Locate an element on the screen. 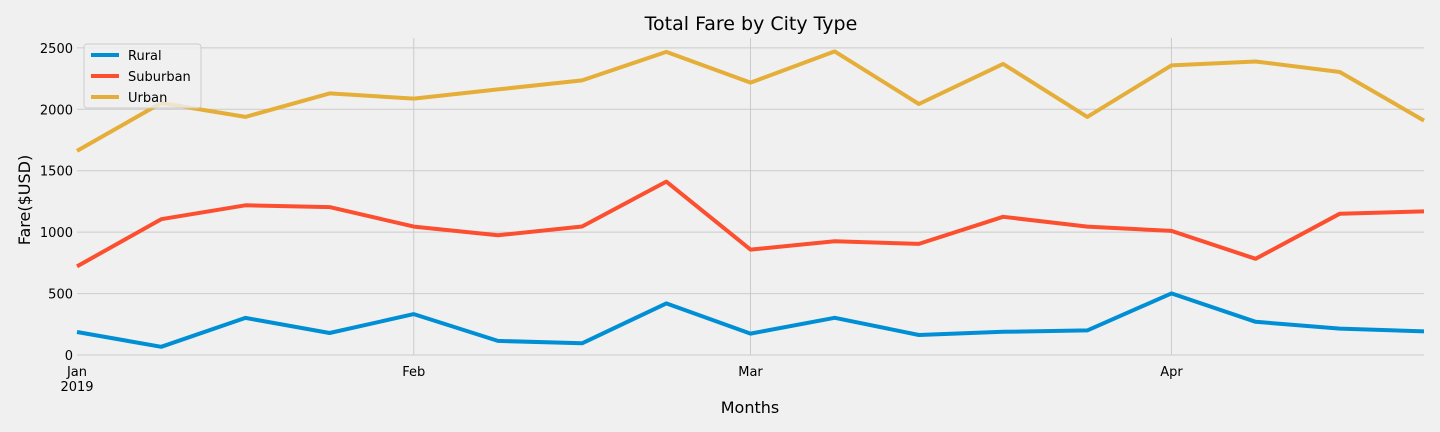  y-tick-label: 500 is located at coordinates (60, 295).